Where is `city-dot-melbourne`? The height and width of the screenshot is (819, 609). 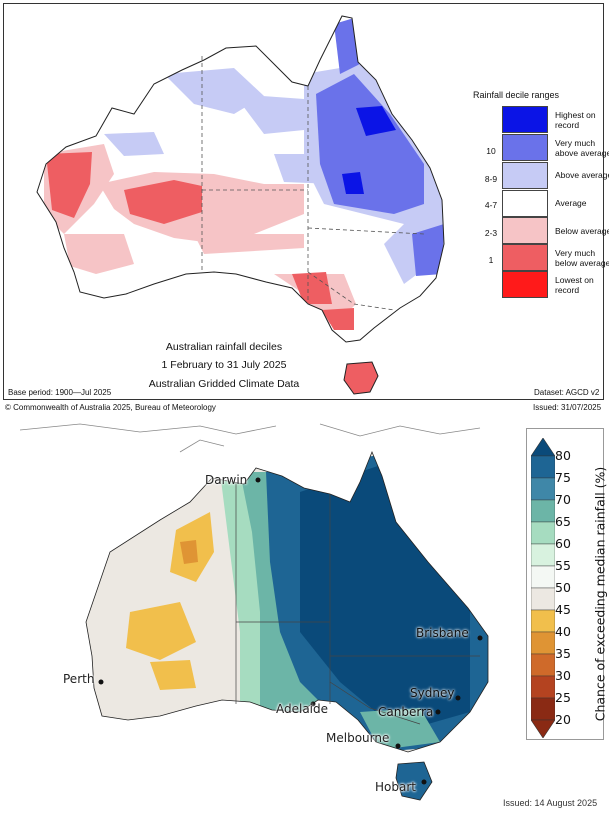 city-dot-melbourne is located at coordinates (398, 746).